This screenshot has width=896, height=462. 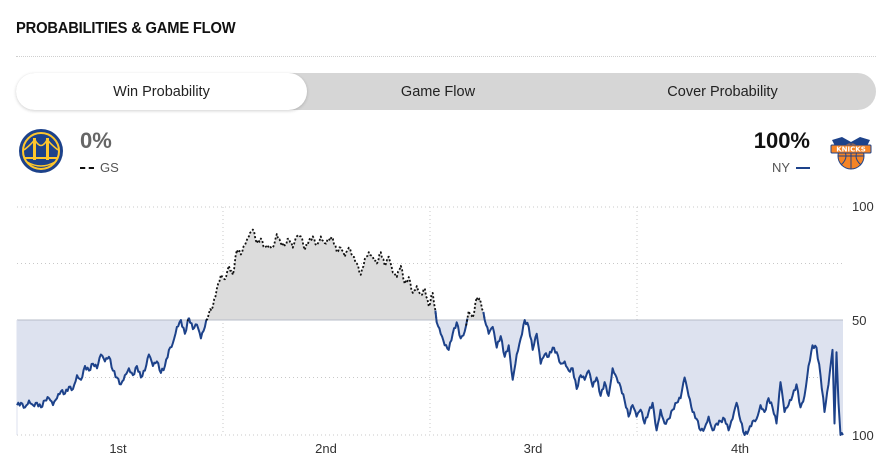 What do you see at coordinates (118, 448) in the screenshot?
I see `x-tick-label-1st: 1st` at bounding box center [118, 448].